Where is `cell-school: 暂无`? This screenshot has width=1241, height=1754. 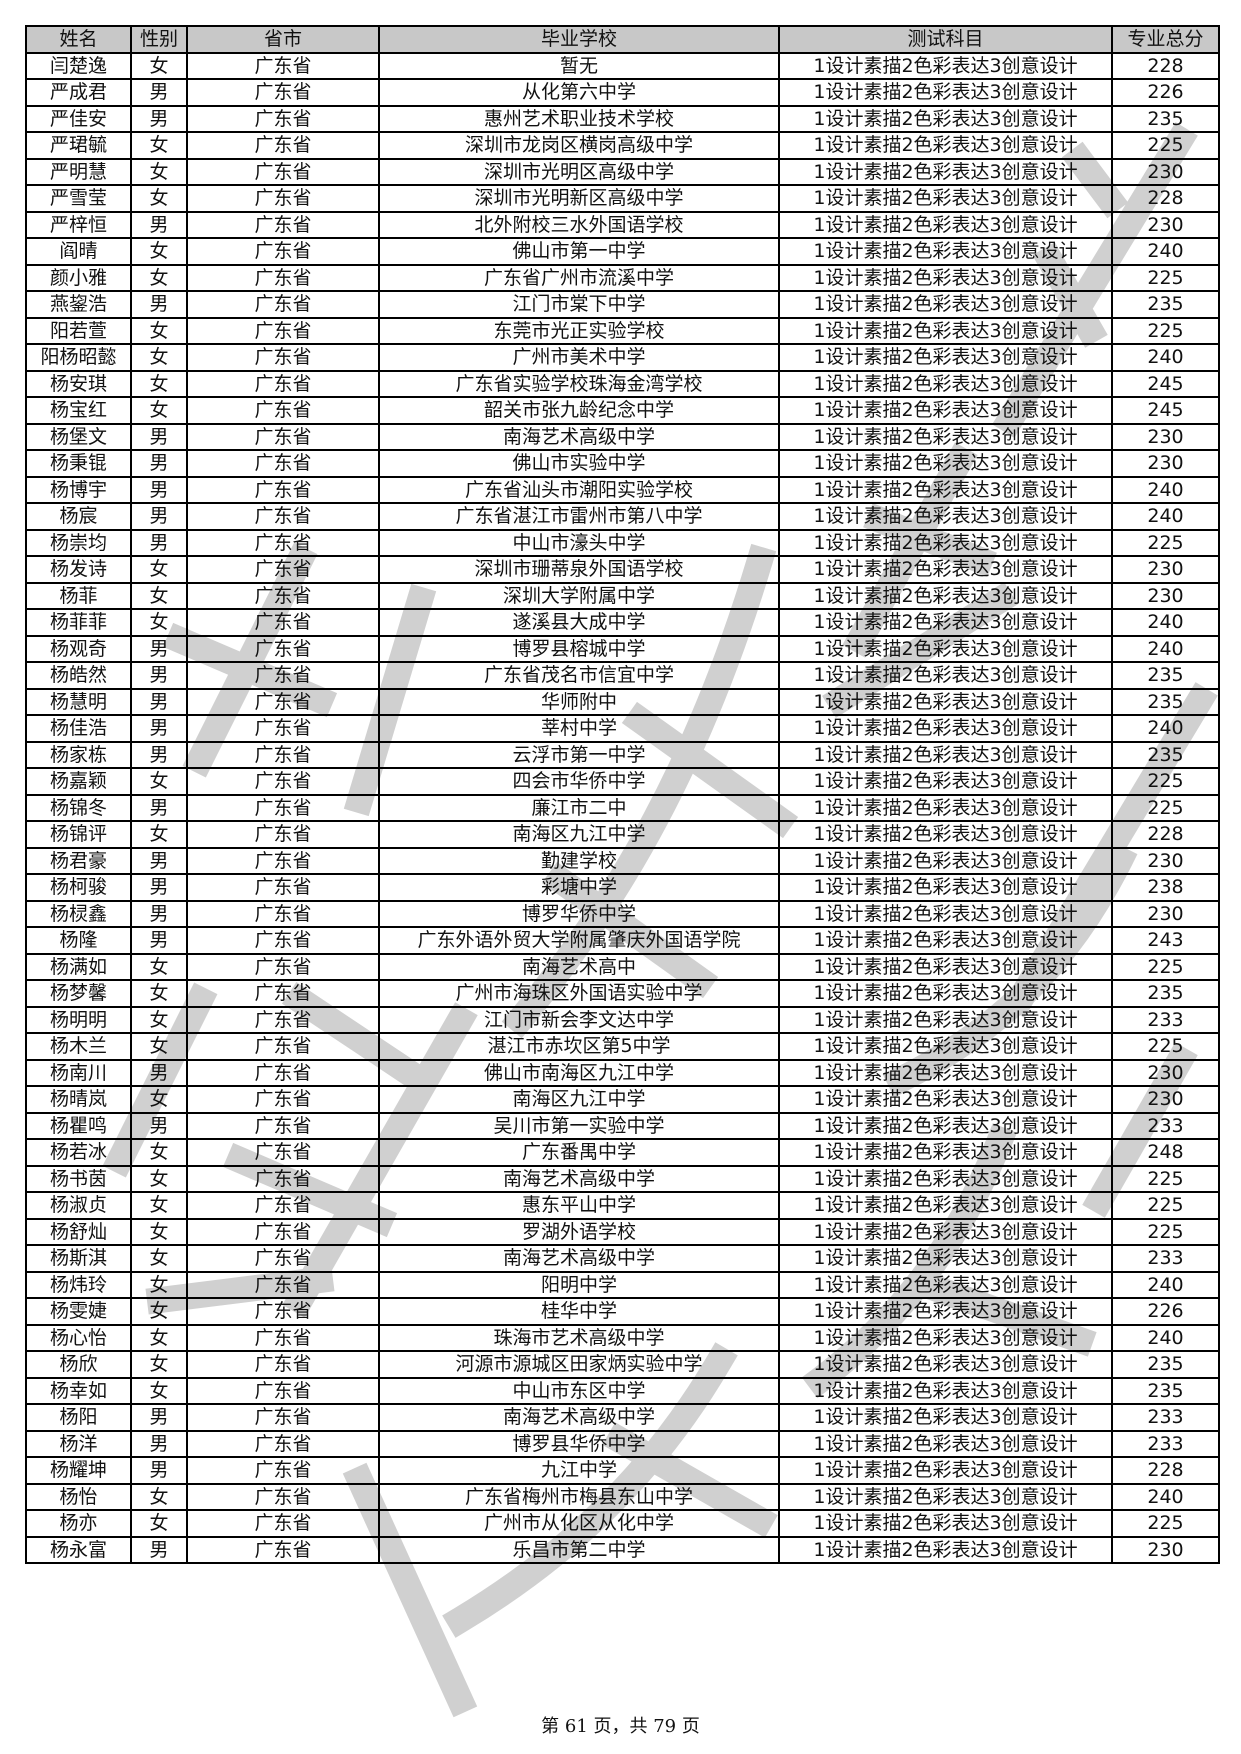
cell-school: 暂无 is located at coordinates (579, 65).